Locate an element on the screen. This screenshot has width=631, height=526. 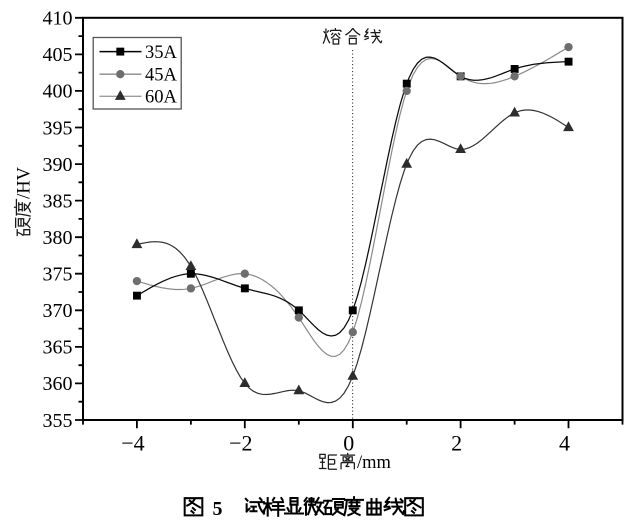
svg-text: 380 is located at coordinates (58, 238).